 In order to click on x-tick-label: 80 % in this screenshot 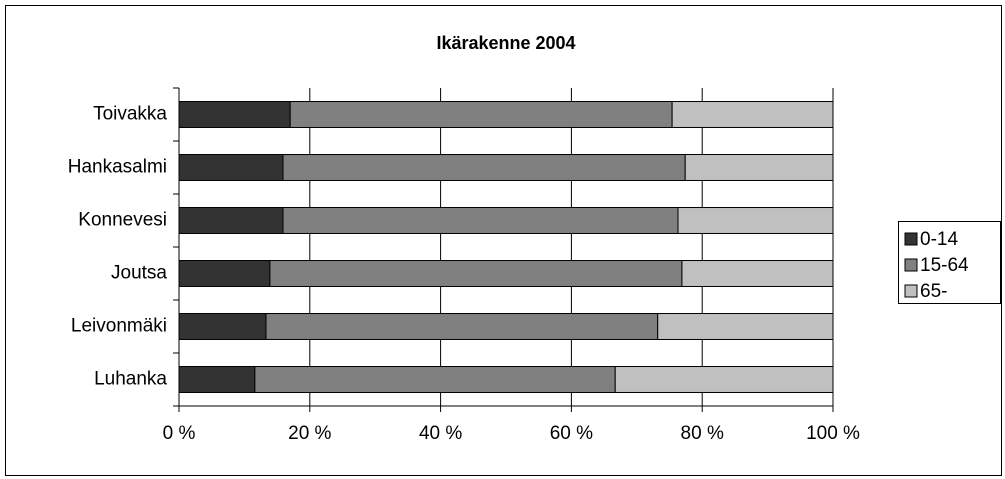, I will do `click(702, 433)`.